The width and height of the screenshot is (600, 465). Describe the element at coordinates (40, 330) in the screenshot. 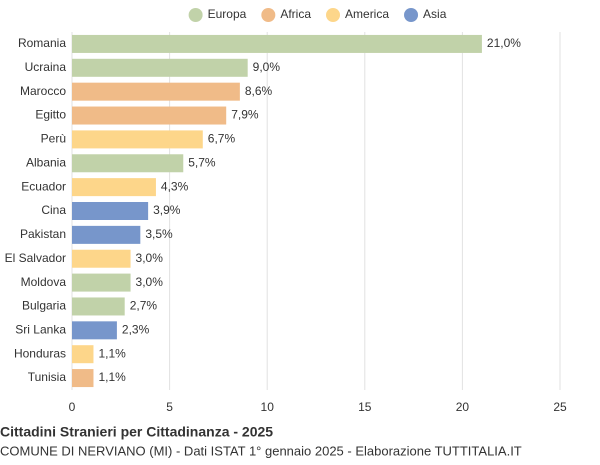

I see `y-tick-label: Sri Lanka` at that location.